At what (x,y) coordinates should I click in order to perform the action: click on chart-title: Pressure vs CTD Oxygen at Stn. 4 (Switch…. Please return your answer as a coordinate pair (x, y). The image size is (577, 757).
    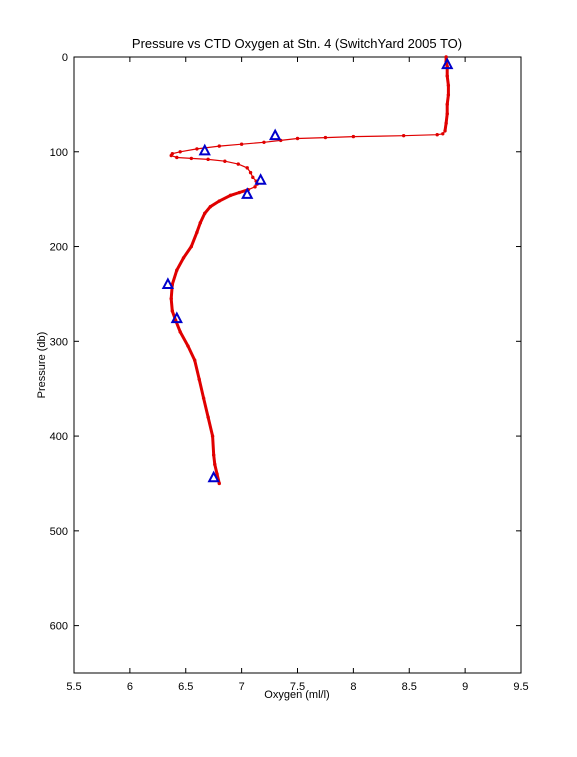
    Looking at the image, I should click on (297, 43).